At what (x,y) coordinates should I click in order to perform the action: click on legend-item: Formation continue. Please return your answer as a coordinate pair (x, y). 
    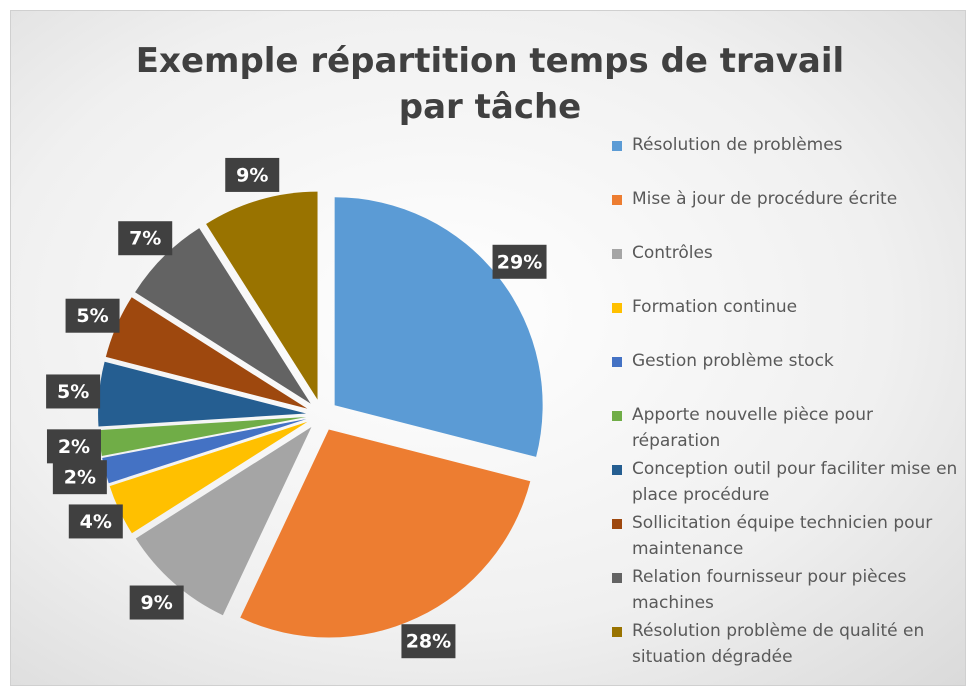
    Looking at the image, I should click on (787, 321).